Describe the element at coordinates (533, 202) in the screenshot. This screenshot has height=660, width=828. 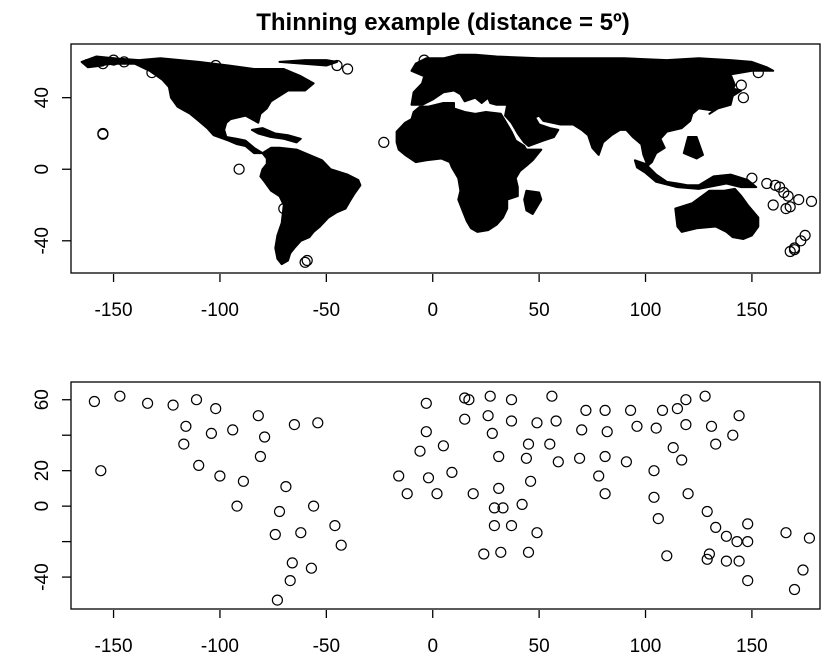
I see `region-madagascar` at that location.